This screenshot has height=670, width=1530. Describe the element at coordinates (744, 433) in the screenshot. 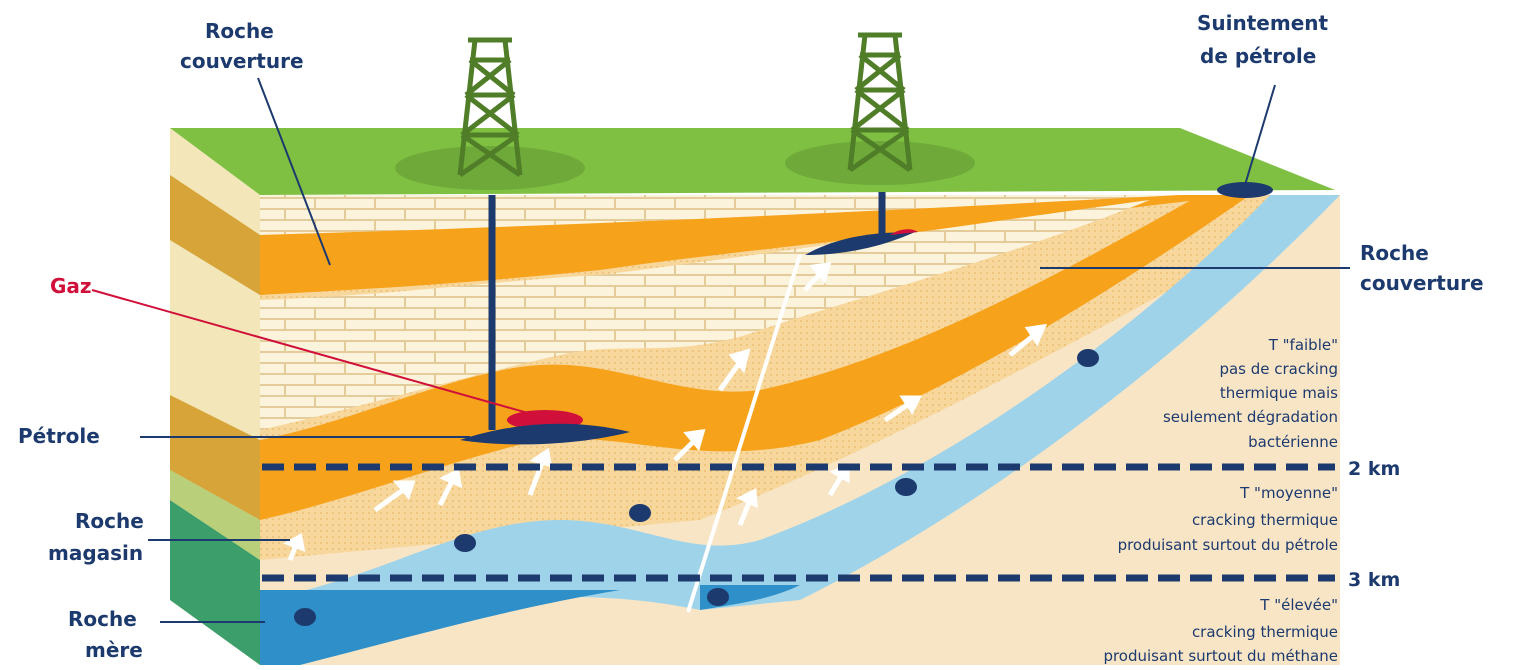

I see `fault` at that location.